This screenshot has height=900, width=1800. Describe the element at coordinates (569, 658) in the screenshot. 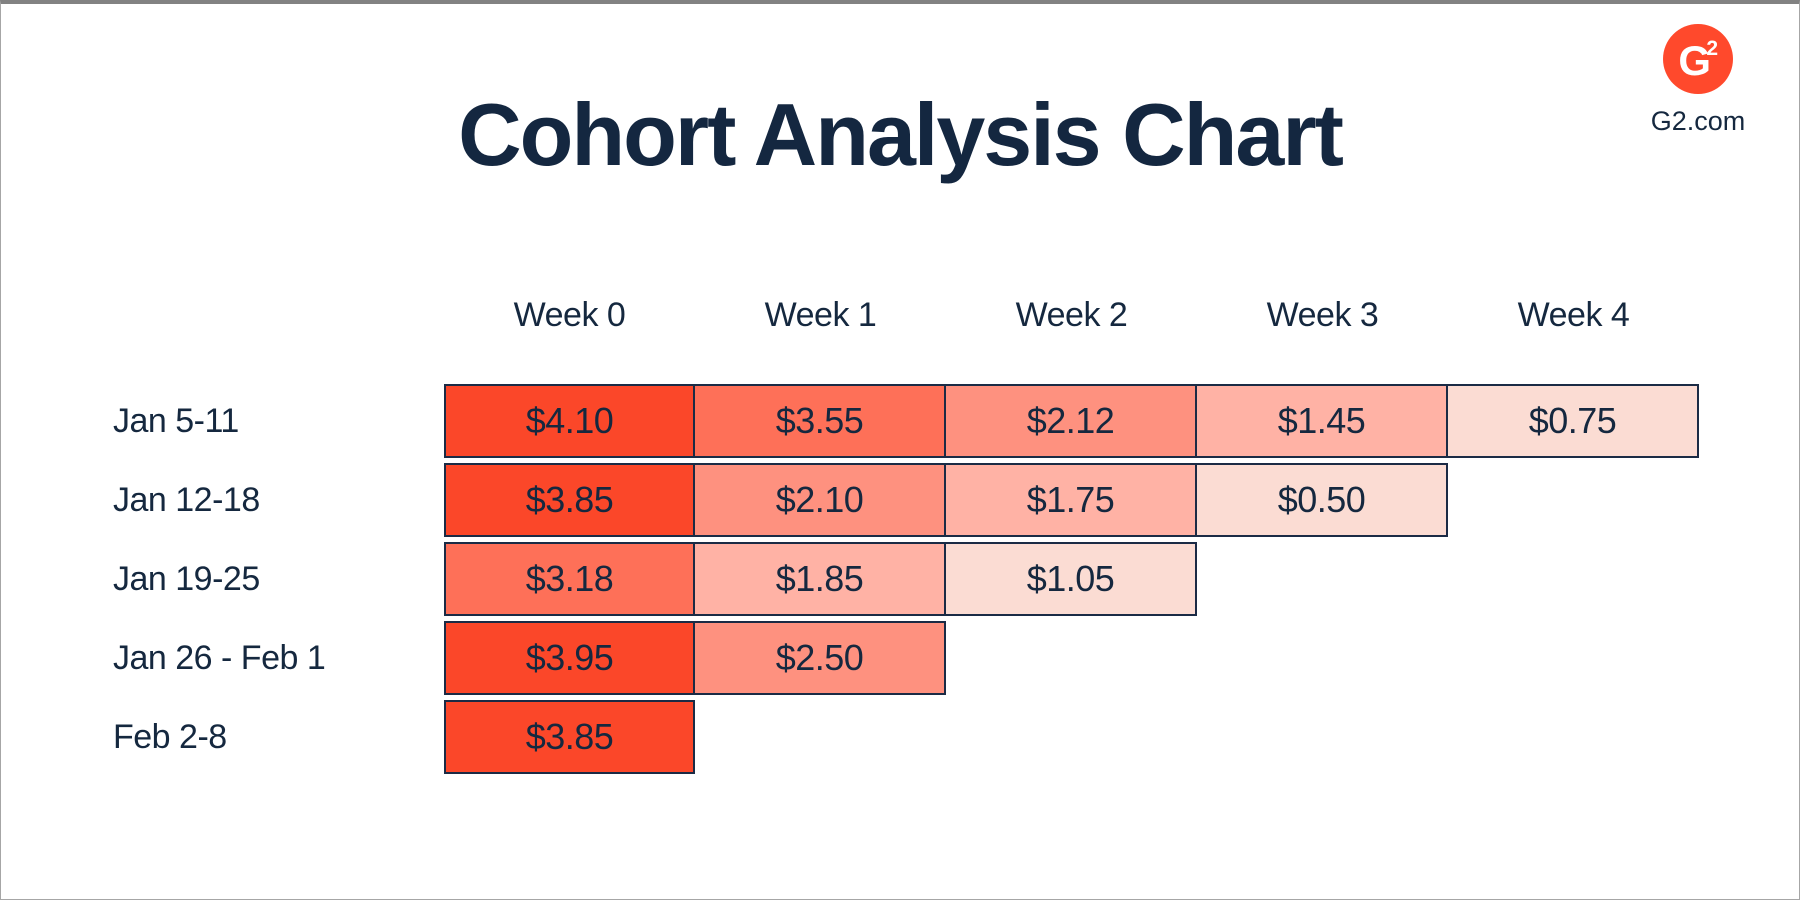

I see `cohort-cell: $3.95` at that location.